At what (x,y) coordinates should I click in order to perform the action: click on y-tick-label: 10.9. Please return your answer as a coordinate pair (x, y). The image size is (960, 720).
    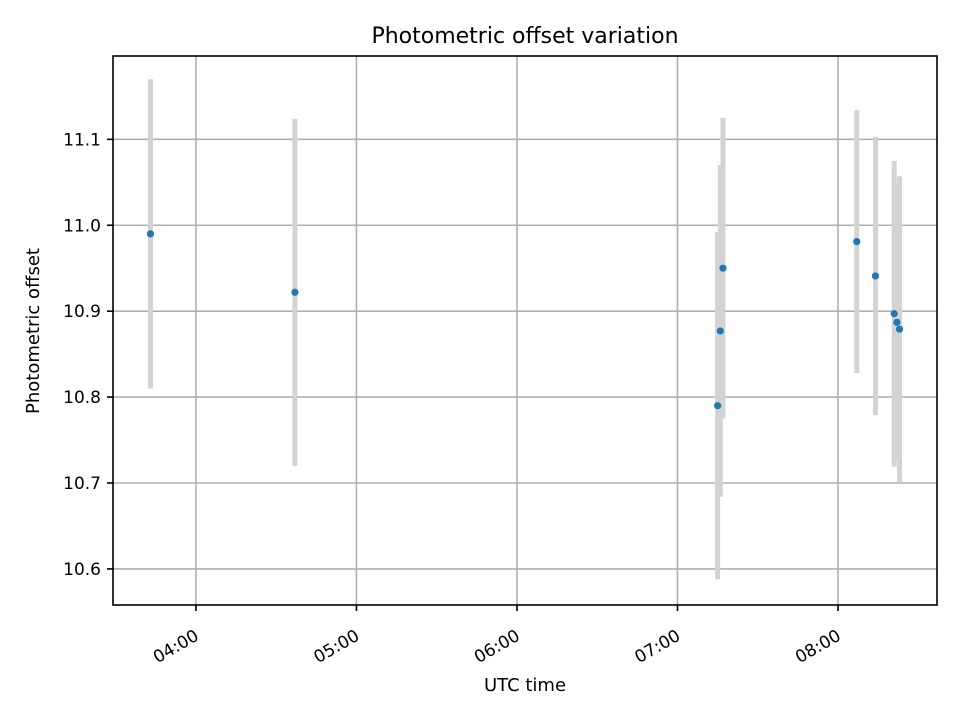
    Looking at the image, I should click on (82, 312).